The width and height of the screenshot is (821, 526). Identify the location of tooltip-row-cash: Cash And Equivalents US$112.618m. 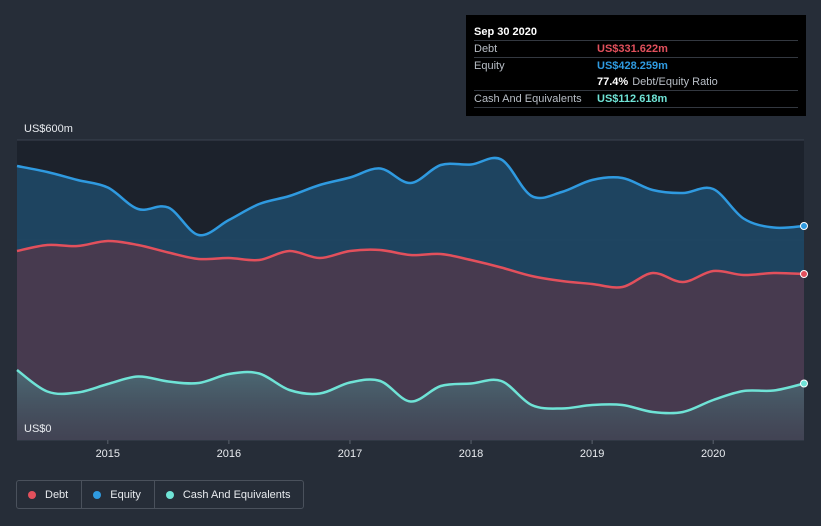
(636, 98).